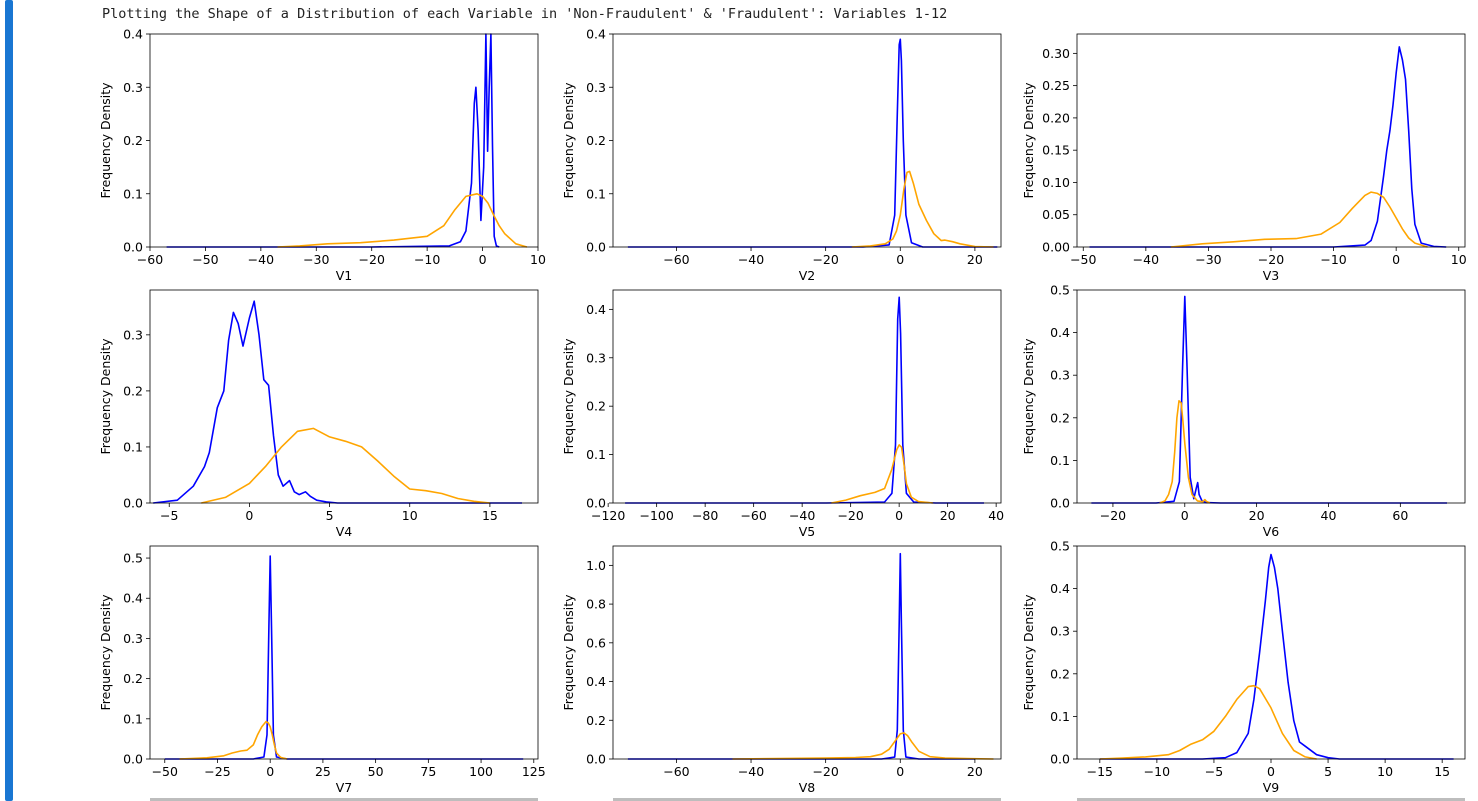 This screenshot has height=801, width=1478. I want to click on x-tick-label: 5, so click(330, 515).